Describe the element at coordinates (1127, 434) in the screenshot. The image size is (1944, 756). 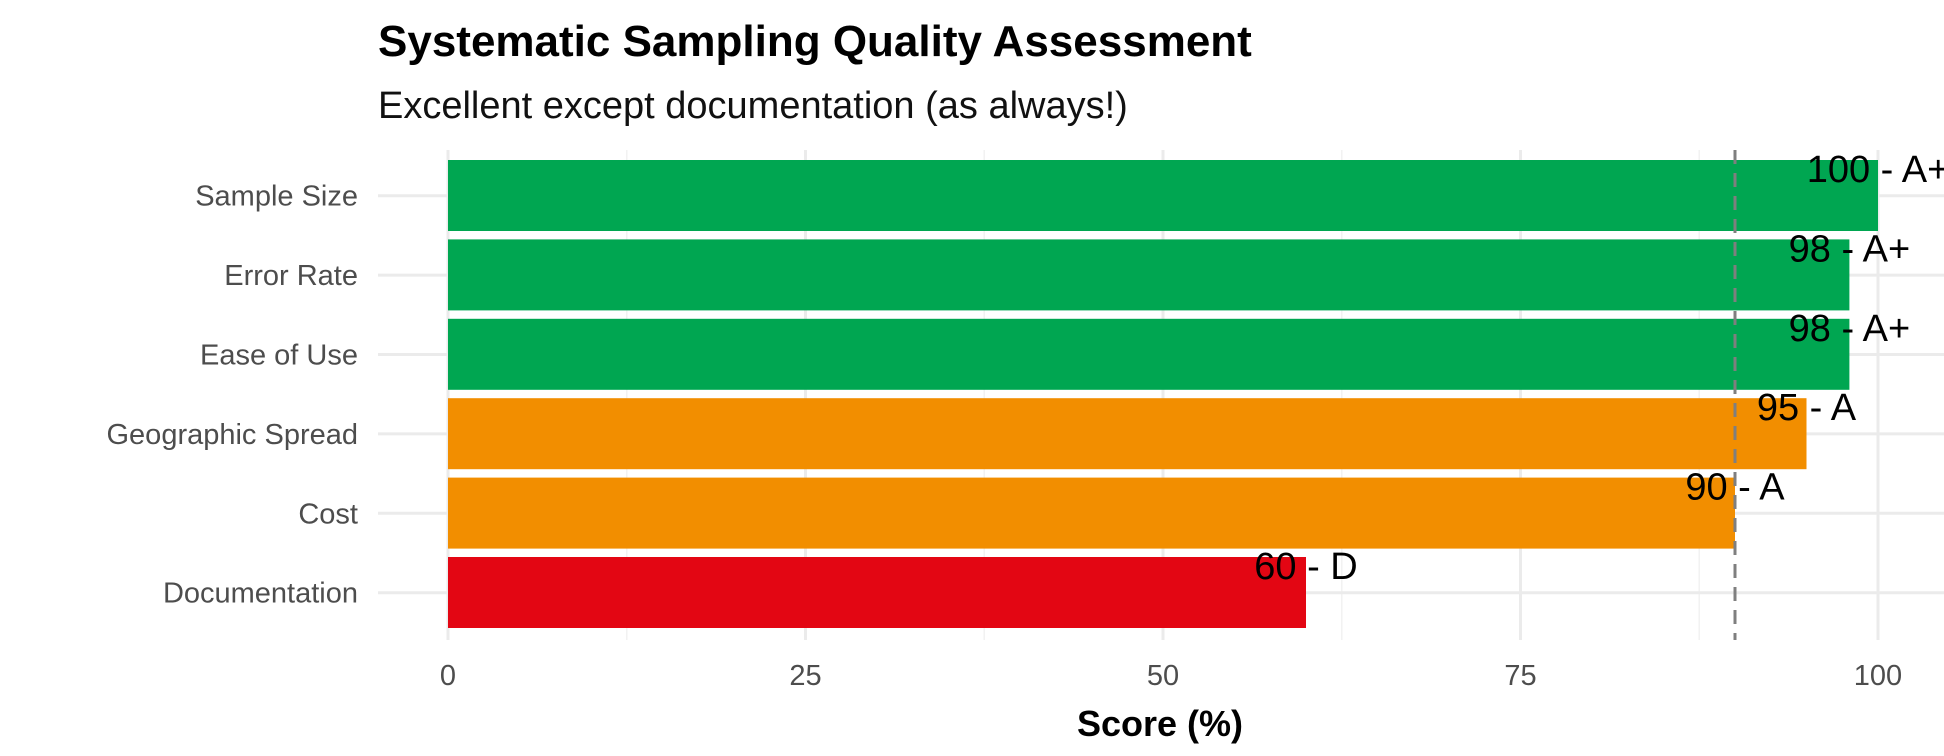
I see `bar-geographic-spread` at that location.